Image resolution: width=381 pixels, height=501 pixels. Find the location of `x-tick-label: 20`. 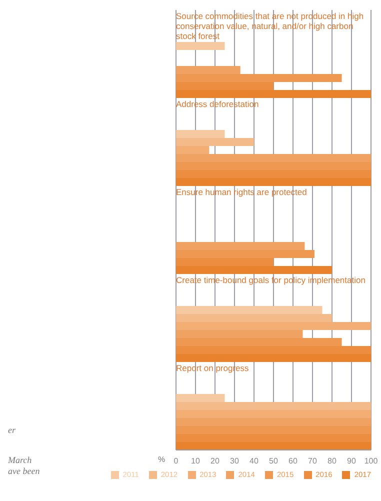

x-tick-label: 20 is located at coordinates (215, 461).